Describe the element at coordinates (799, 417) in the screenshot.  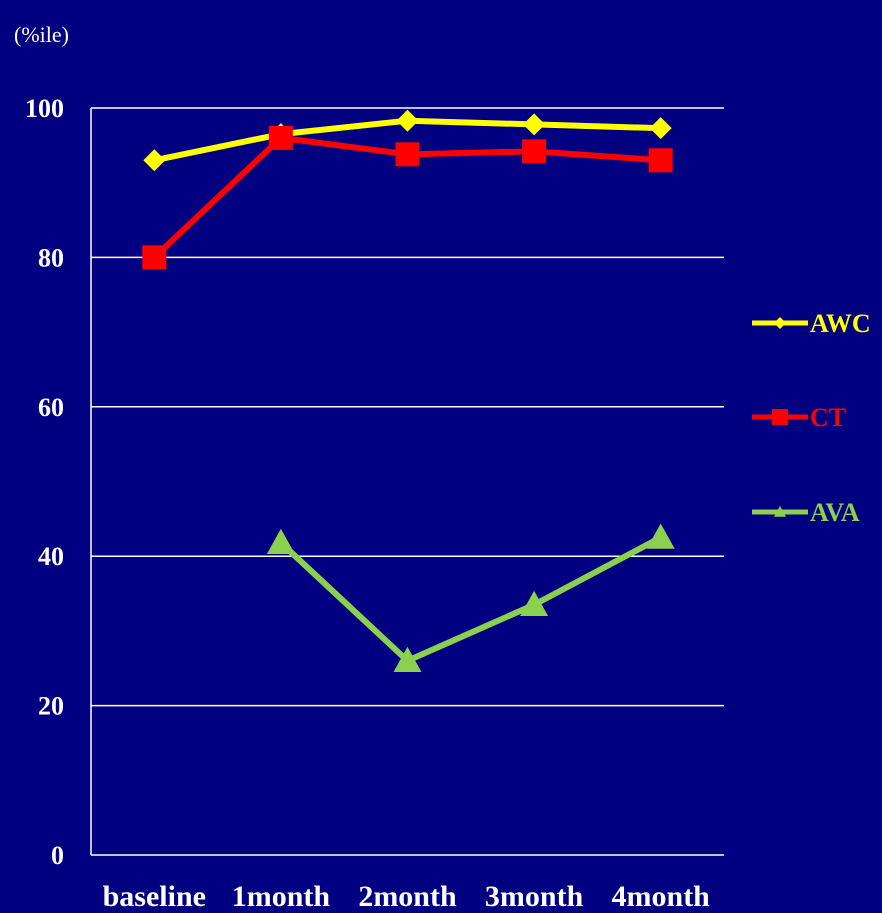
I see `legend-item-ct: CT` at that location.